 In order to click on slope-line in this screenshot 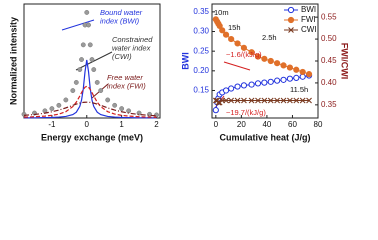, I will do `click(237, 66)`.